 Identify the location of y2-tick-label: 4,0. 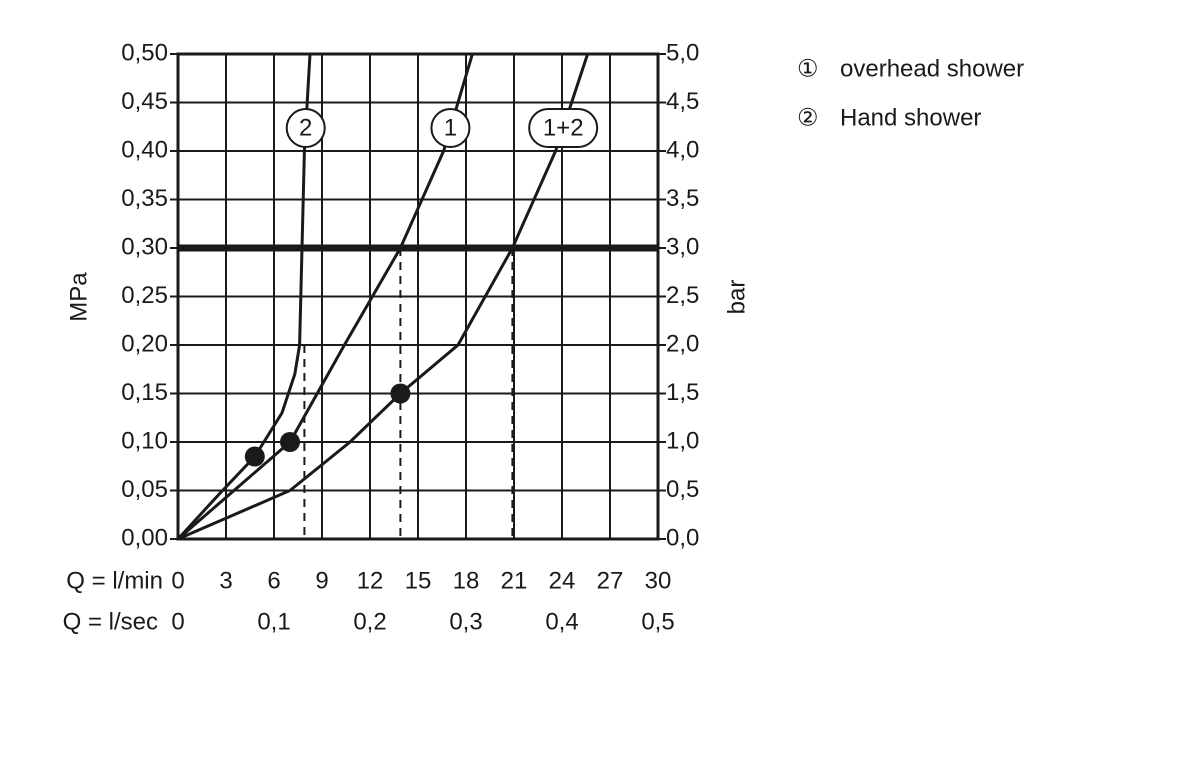
(682, 149).